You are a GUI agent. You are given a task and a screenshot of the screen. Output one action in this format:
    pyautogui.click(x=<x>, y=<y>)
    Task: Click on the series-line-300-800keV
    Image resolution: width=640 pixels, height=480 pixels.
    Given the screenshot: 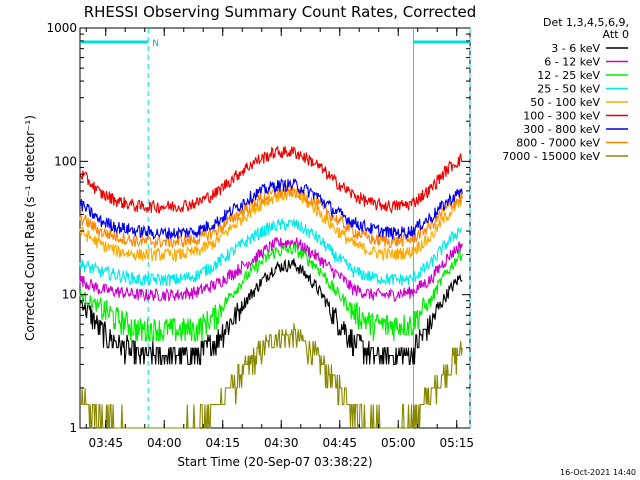 What is the action you would take?
    pyautogui.click(x=271, y=209)
    